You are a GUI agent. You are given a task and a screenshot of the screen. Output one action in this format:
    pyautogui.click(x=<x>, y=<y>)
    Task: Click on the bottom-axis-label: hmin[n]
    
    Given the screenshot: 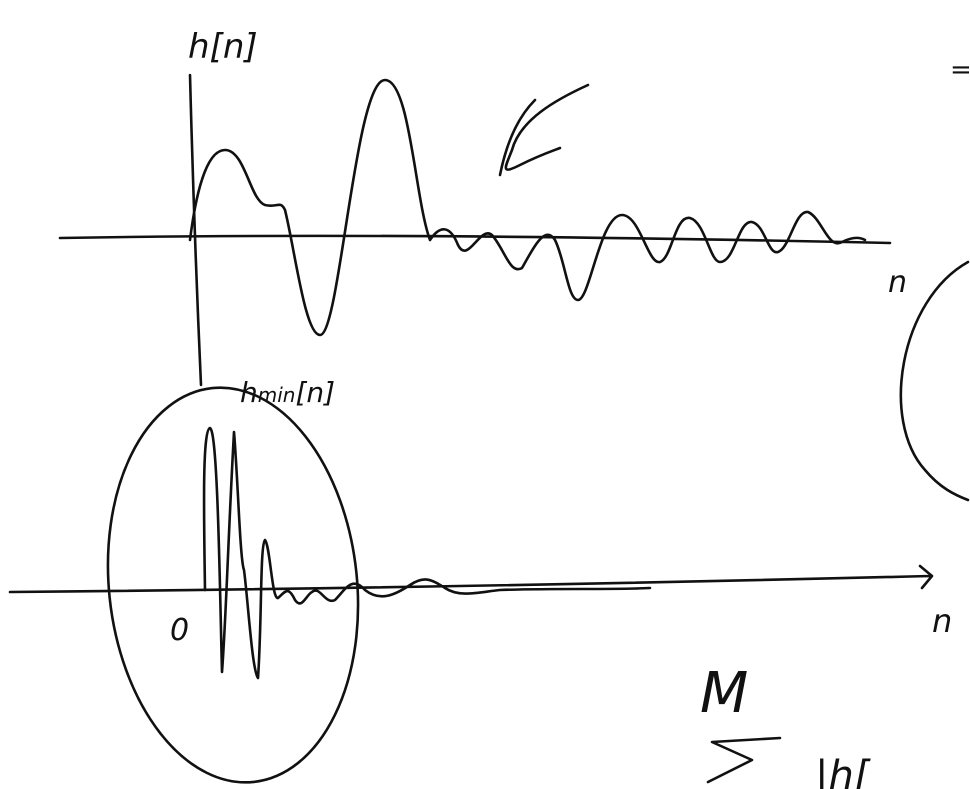 What is the action you would take?
    pyautogui.click(x=287, y=392)
    